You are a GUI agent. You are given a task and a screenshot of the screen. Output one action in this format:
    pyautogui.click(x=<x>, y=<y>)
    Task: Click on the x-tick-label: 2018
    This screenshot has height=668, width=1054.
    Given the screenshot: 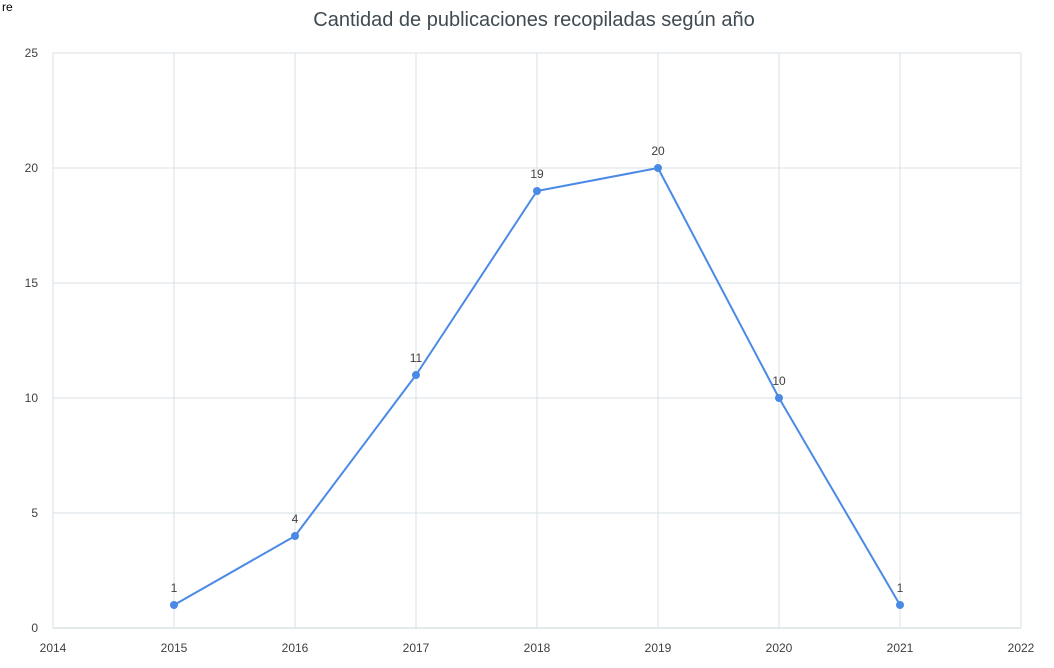 What is the action you would take?
    pyautogui.click(x=537, y=648)
    